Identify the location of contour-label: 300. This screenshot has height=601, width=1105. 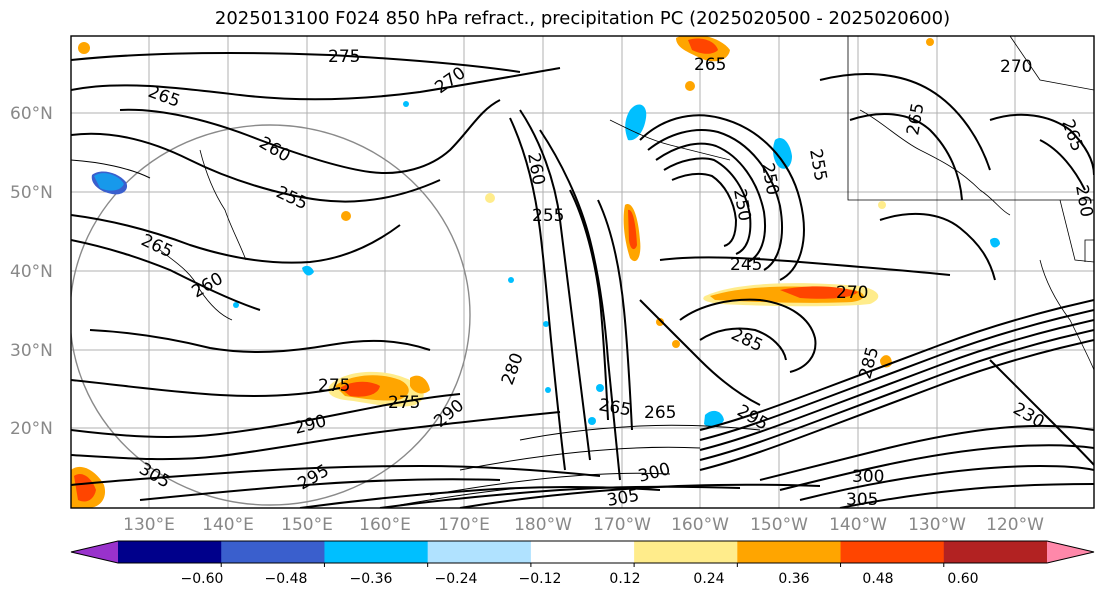
(868, 477).